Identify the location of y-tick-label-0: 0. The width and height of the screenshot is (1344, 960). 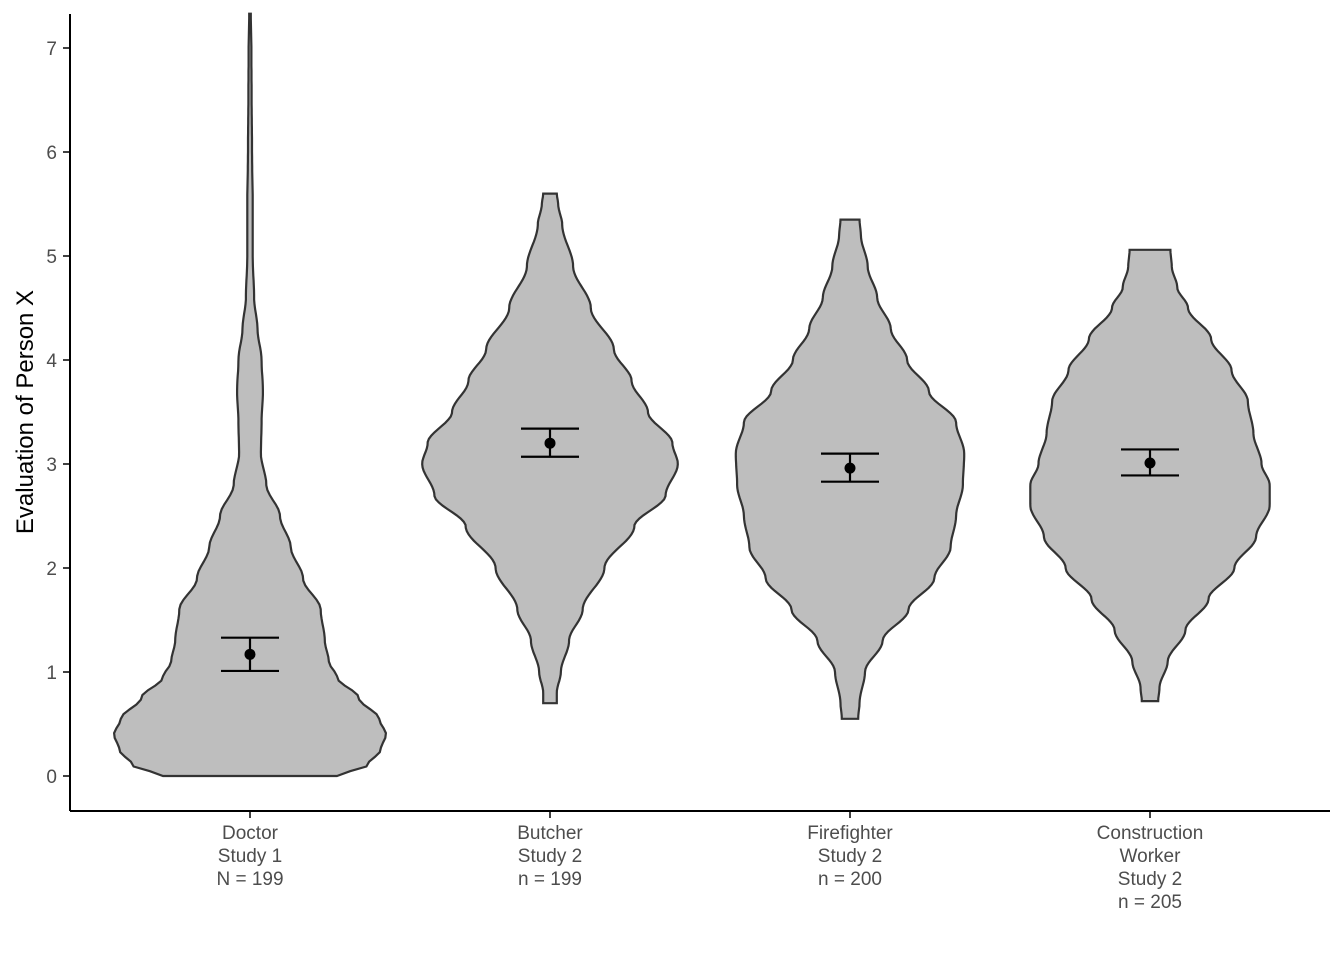
(51, 777).